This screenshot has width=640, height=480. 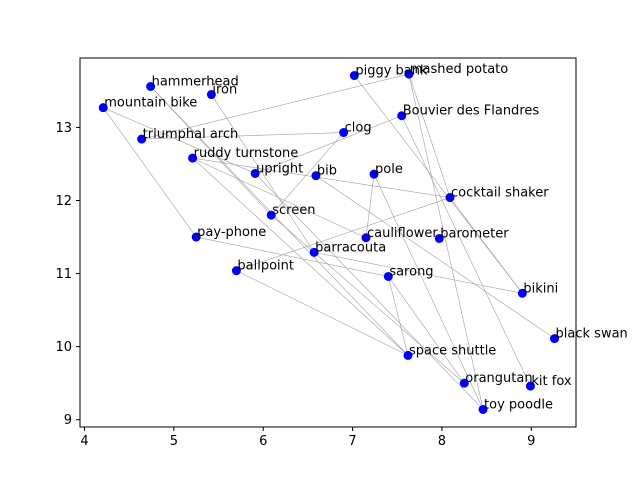 I want to click on edge-screen-clog, so click(x=307, y=174).